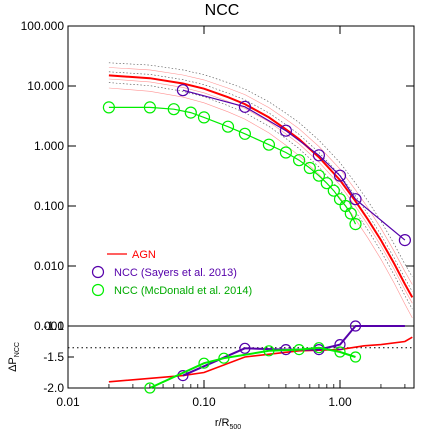 The height and width of the screenshot is (436, 436). I want to click on x-axis-label-sub: 500, so click(235, 427).